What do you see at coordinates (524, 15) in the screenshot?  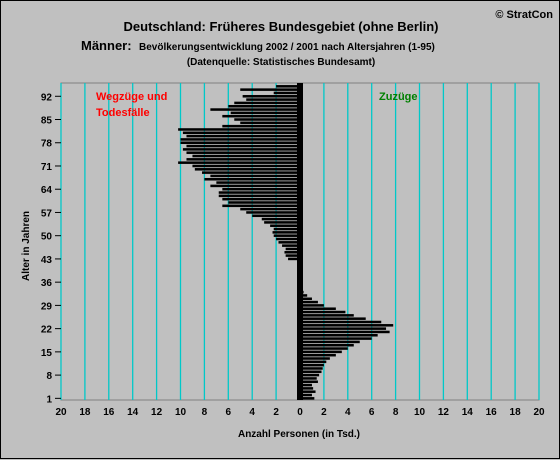 I see `copyright-label: © StratCon` at bounding box center [524, 15].